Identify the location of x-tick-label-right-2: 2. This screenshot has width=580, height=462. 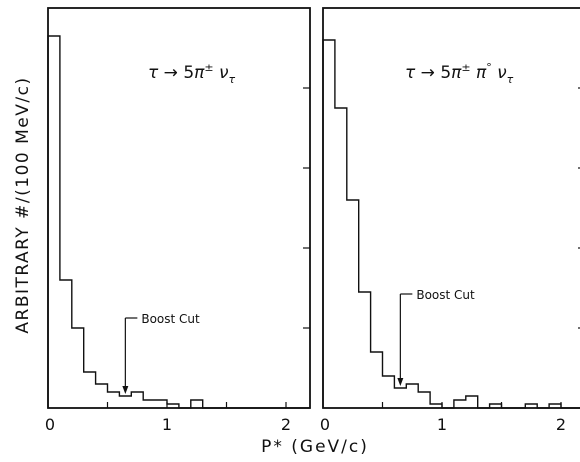
(561, 424).